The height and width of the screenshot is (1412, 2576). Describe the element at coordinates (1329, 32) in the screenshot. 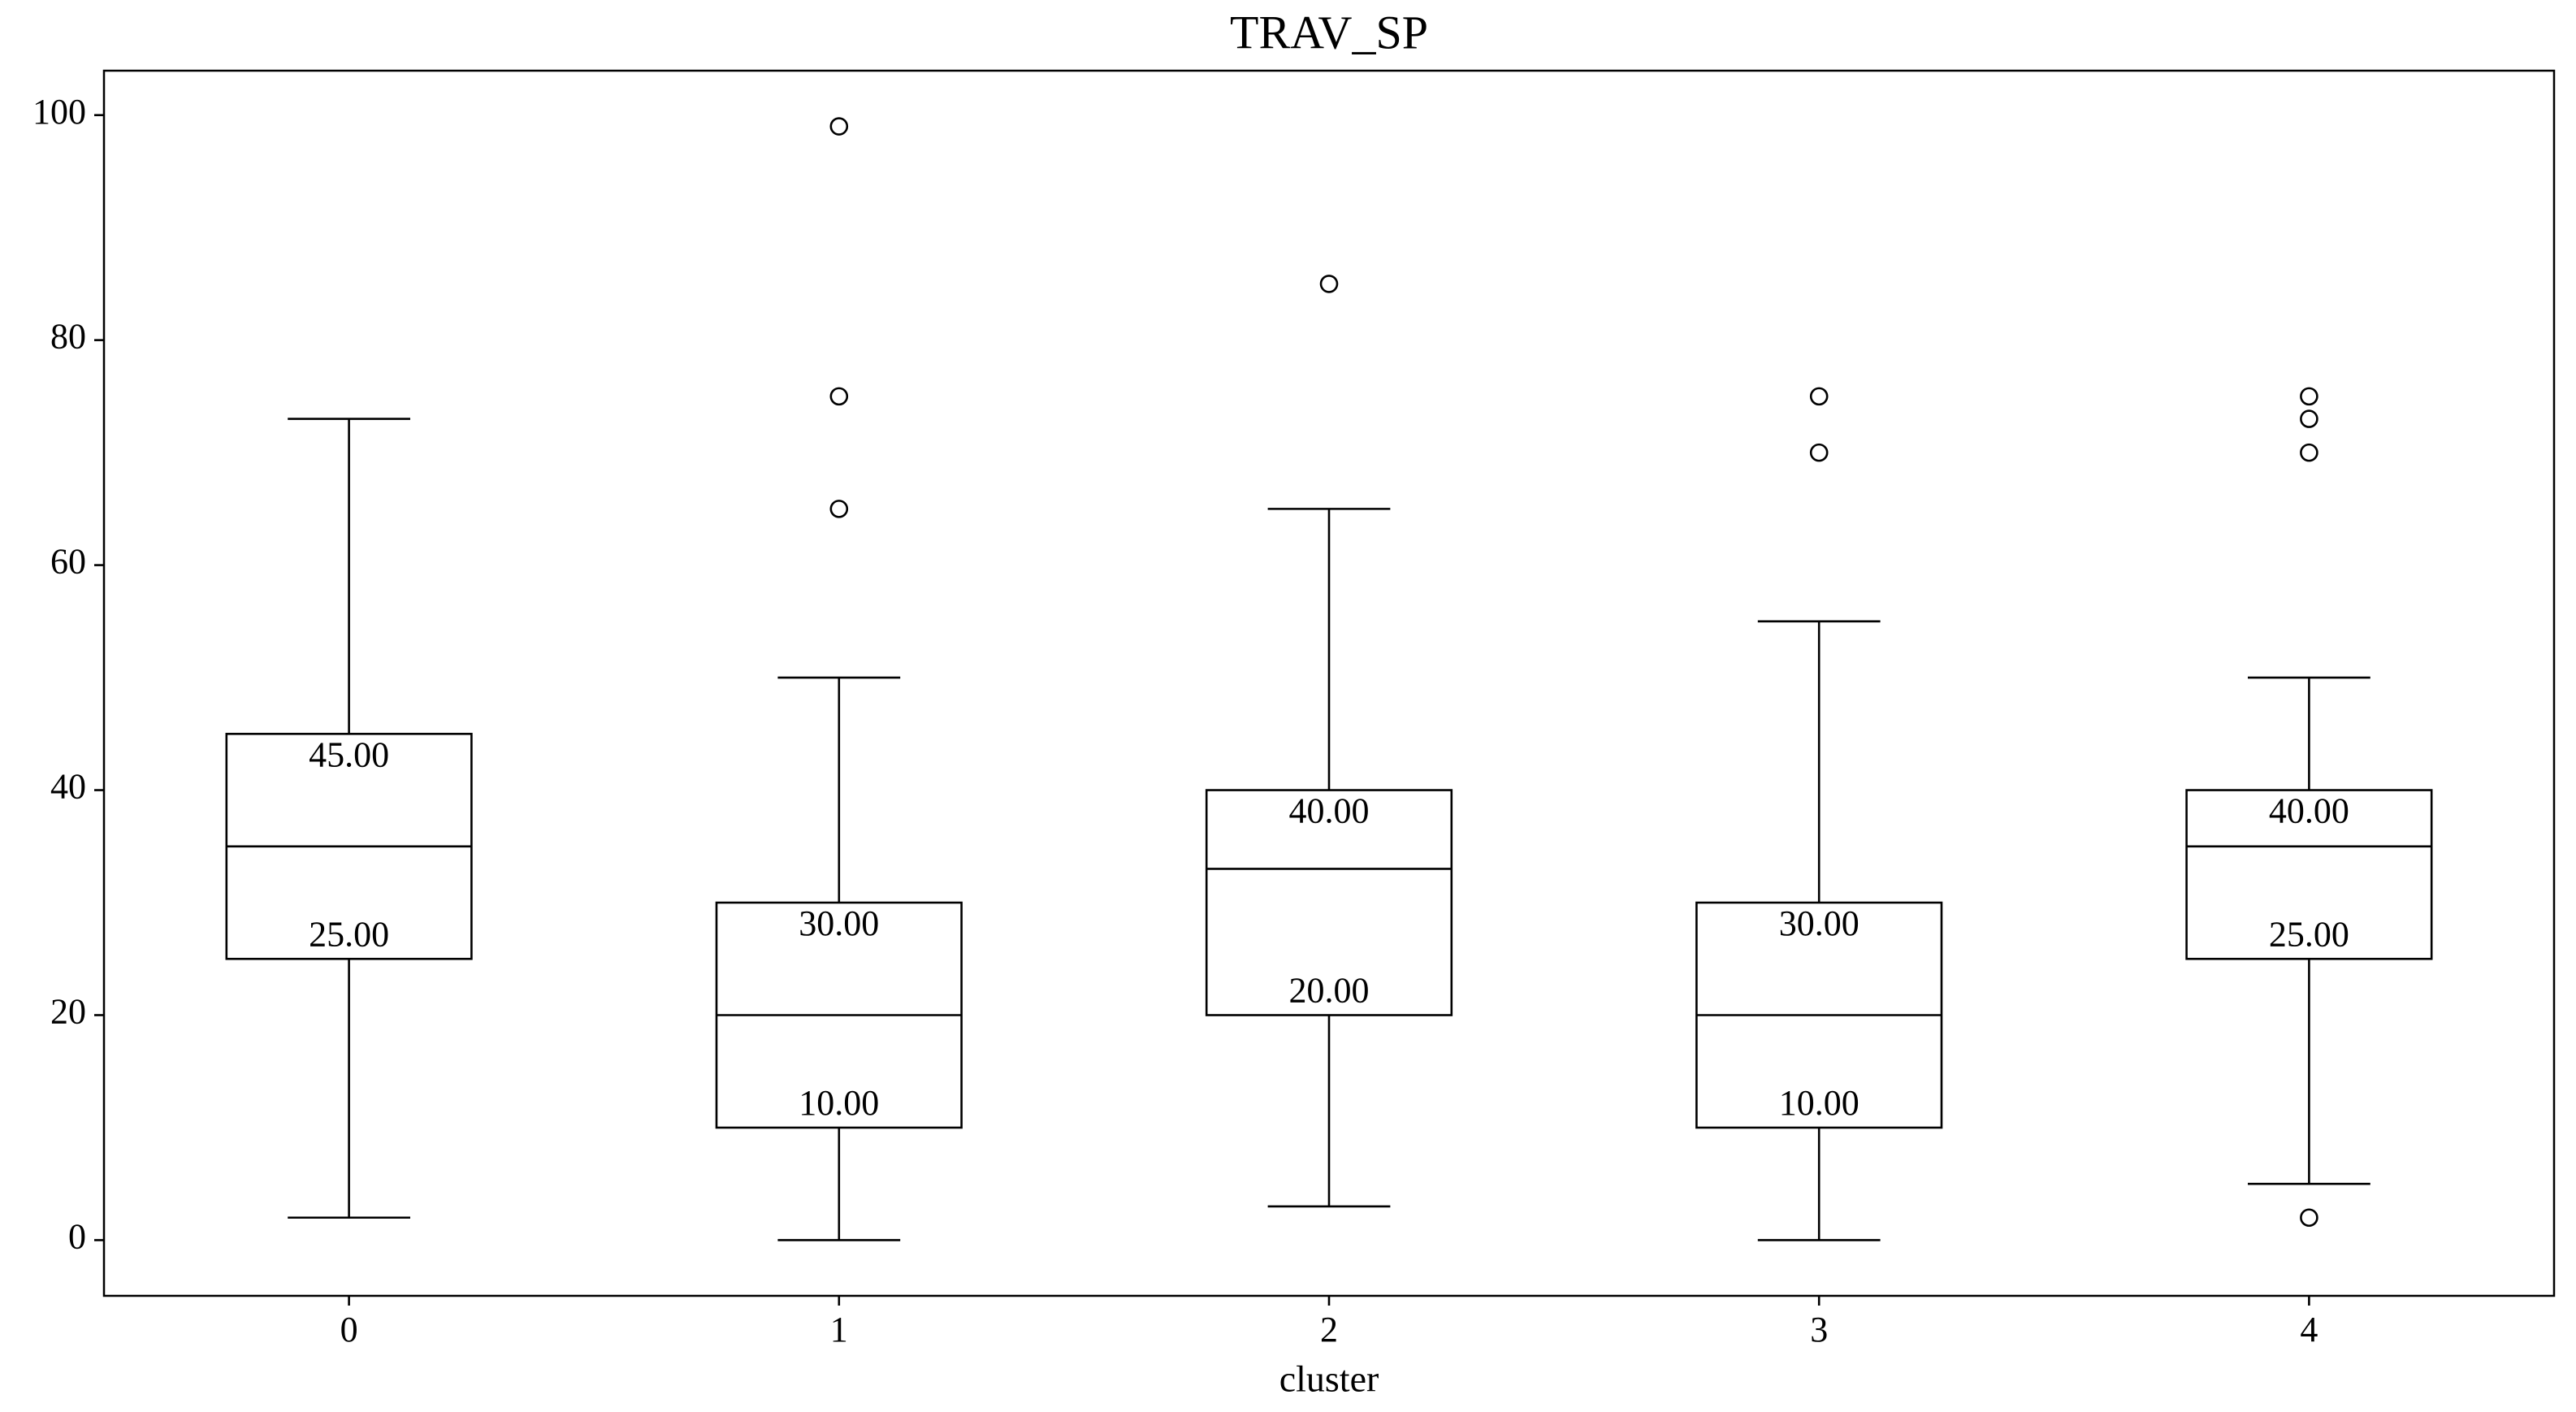

I see `chart-title: TRAV_SP` at that location.